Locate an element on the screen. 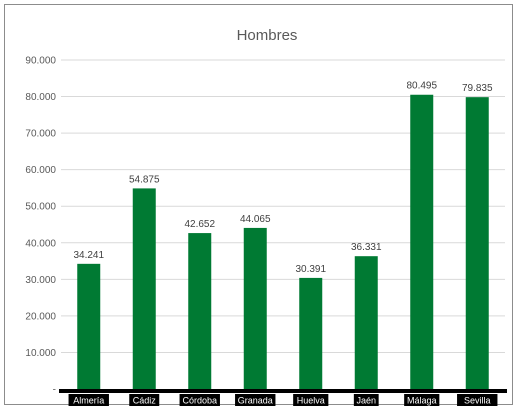 The image size is (518, 409). data-label: 79.835 is located at coordinates (477, 88).